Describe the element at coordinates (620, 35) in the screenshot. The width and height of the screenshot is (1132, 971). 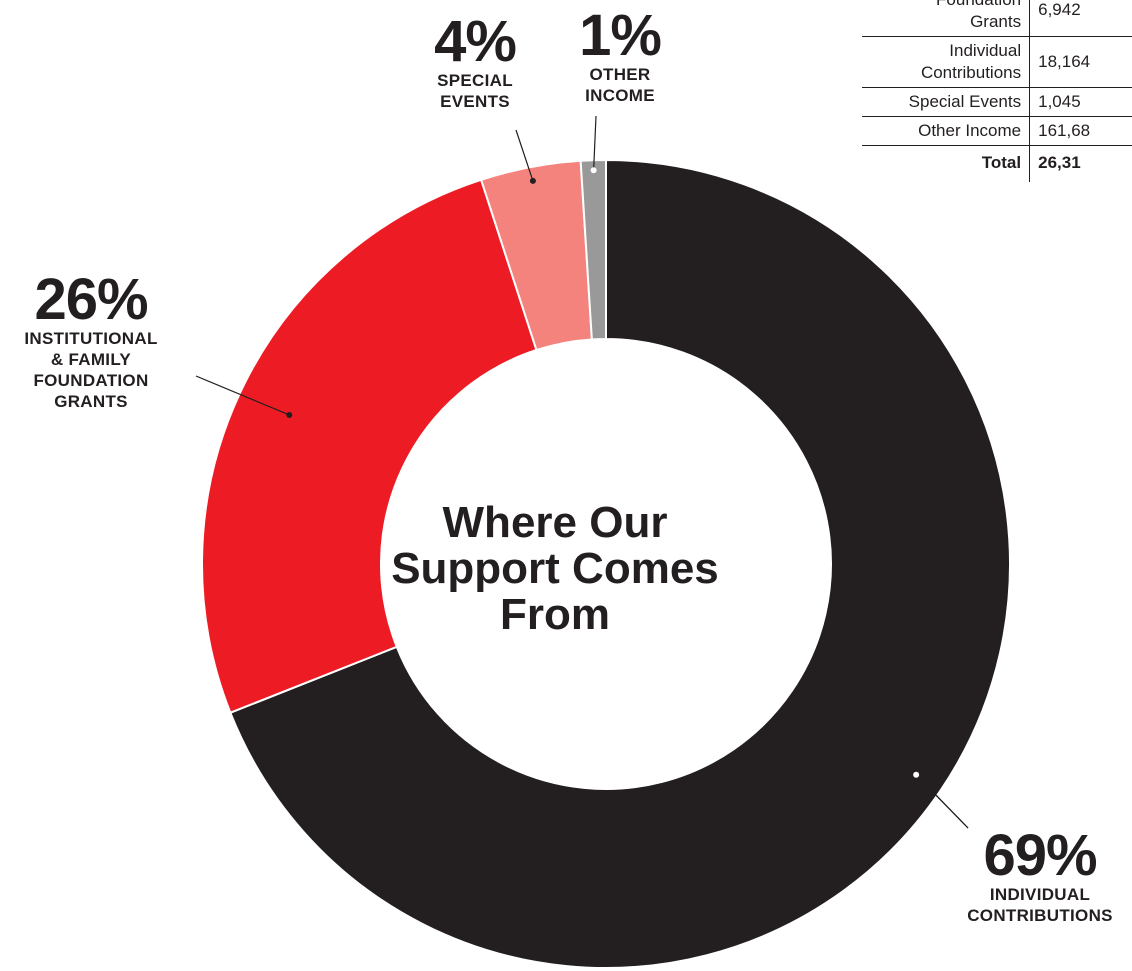
I see `pct-value: 1%` at that location.